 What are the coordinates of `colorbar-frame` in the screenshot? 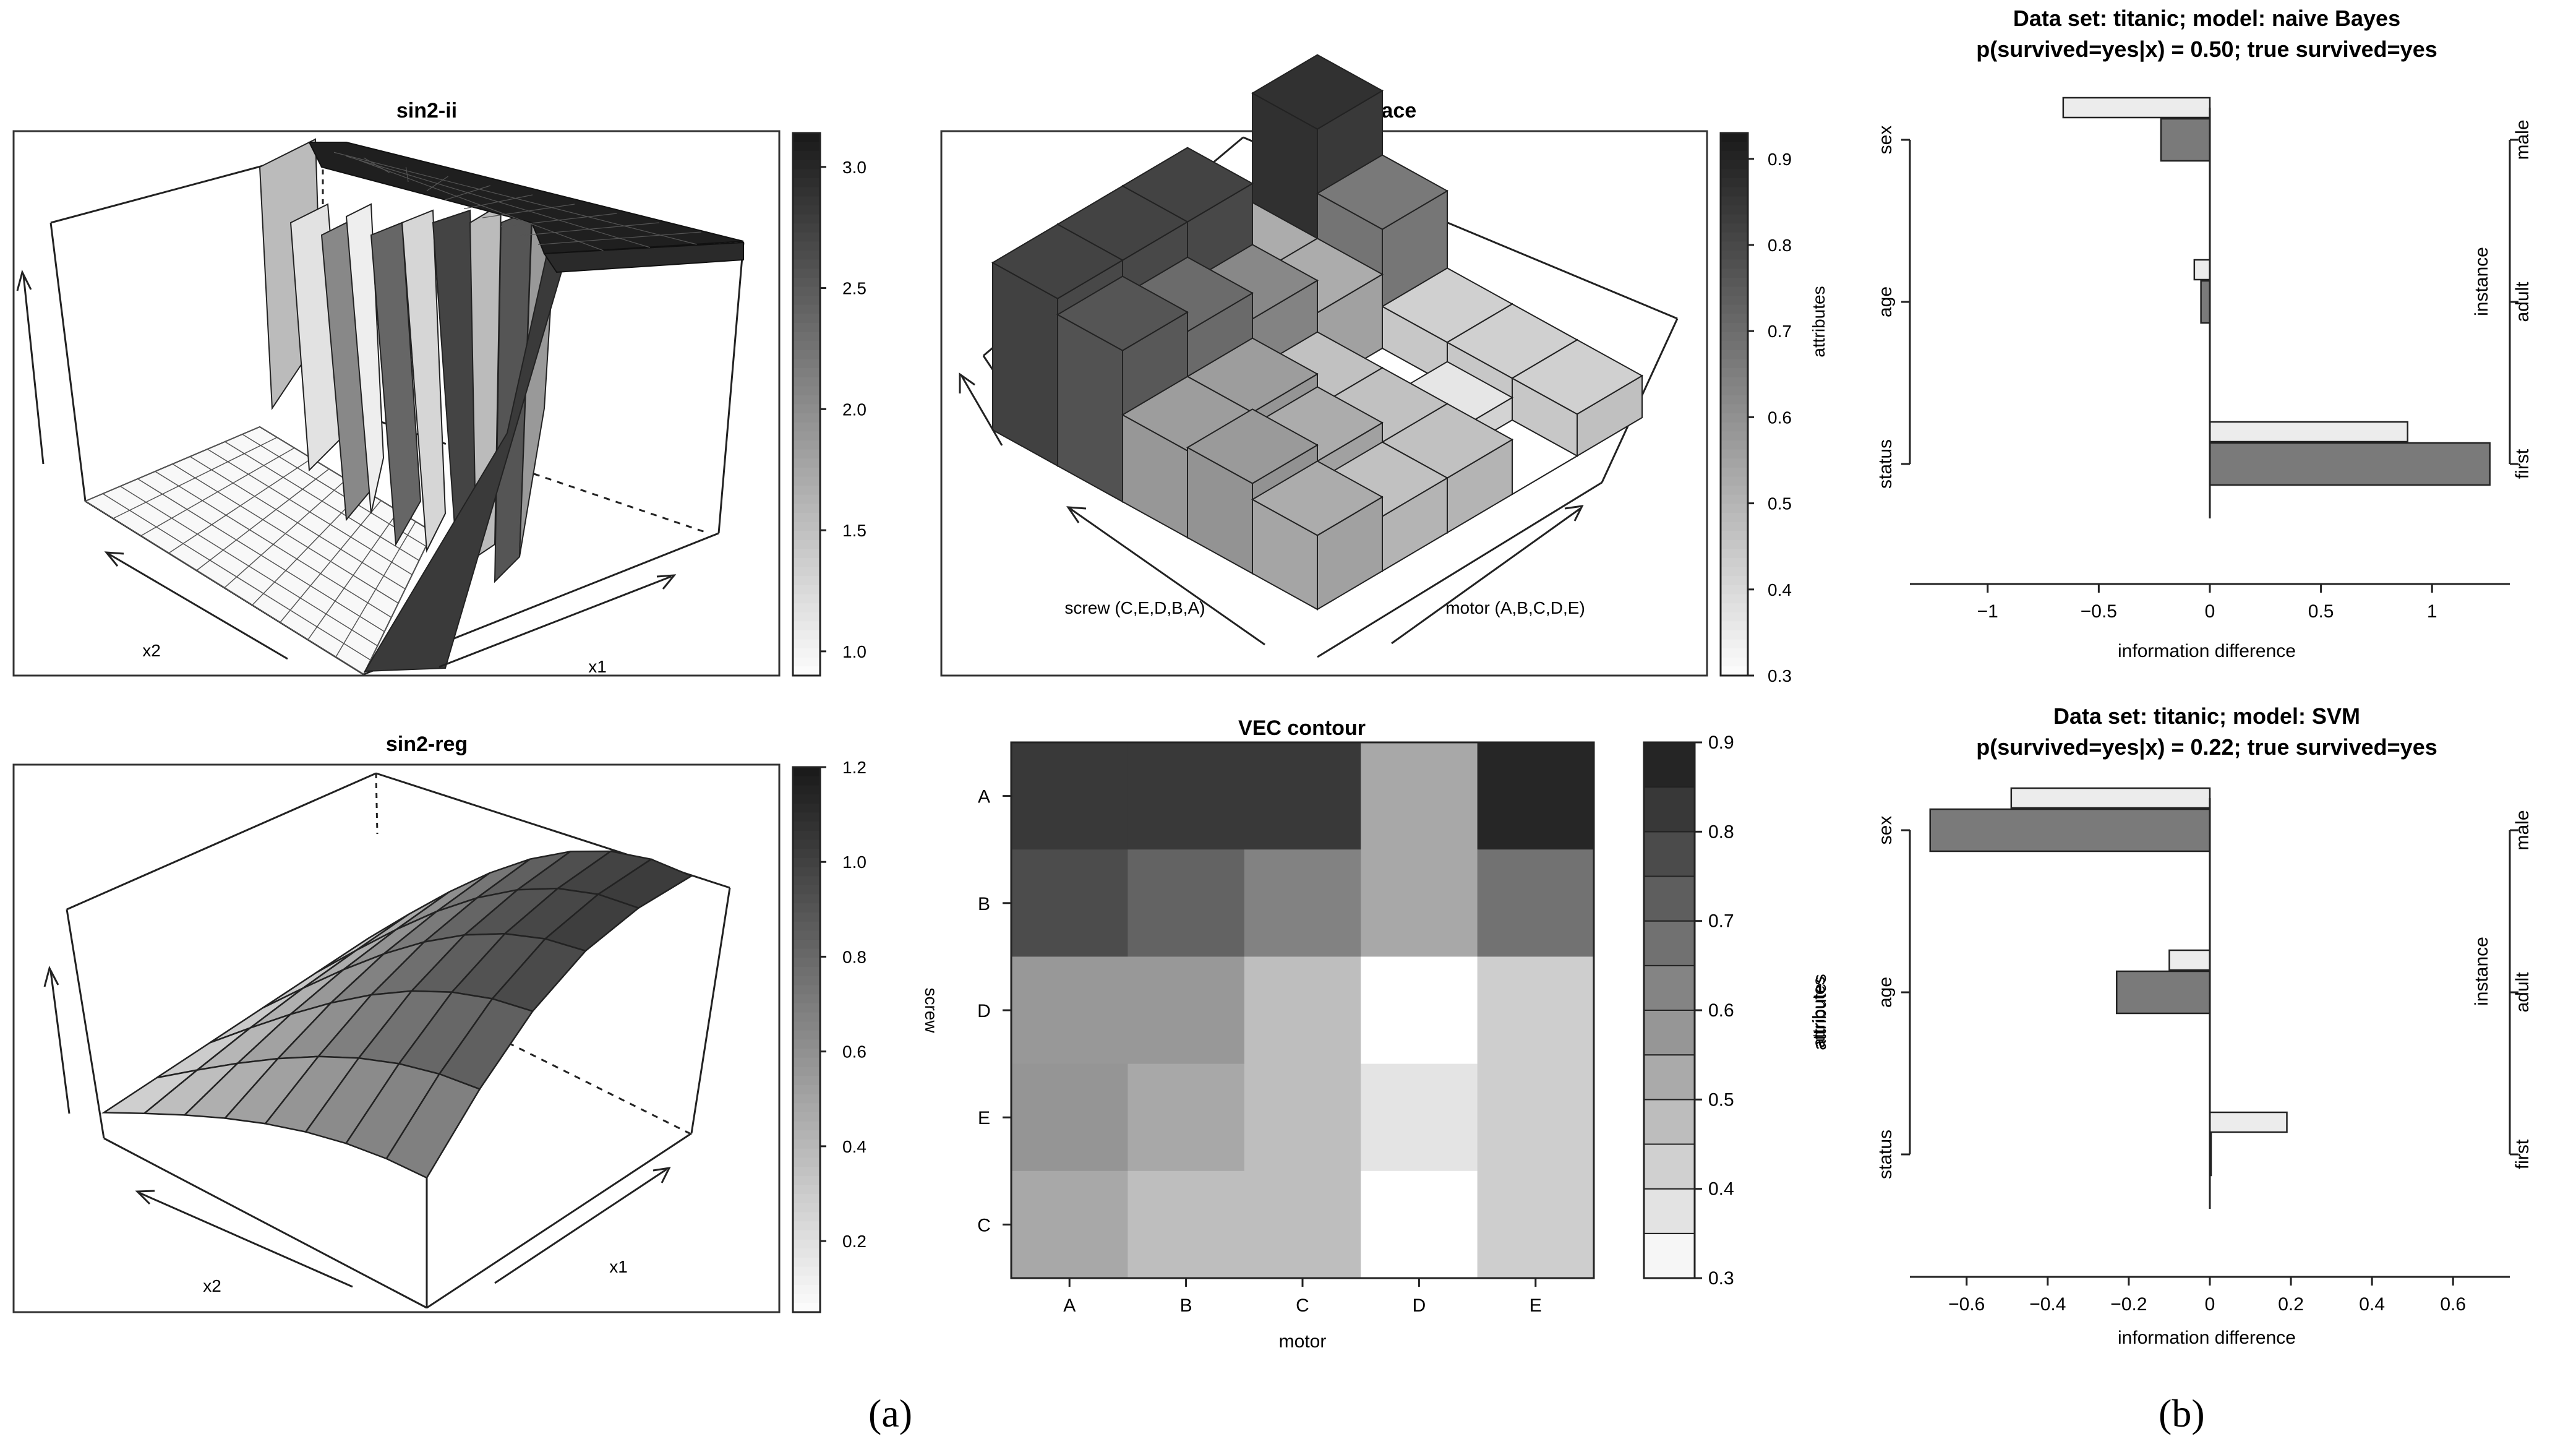 It's located at (1734, 405).